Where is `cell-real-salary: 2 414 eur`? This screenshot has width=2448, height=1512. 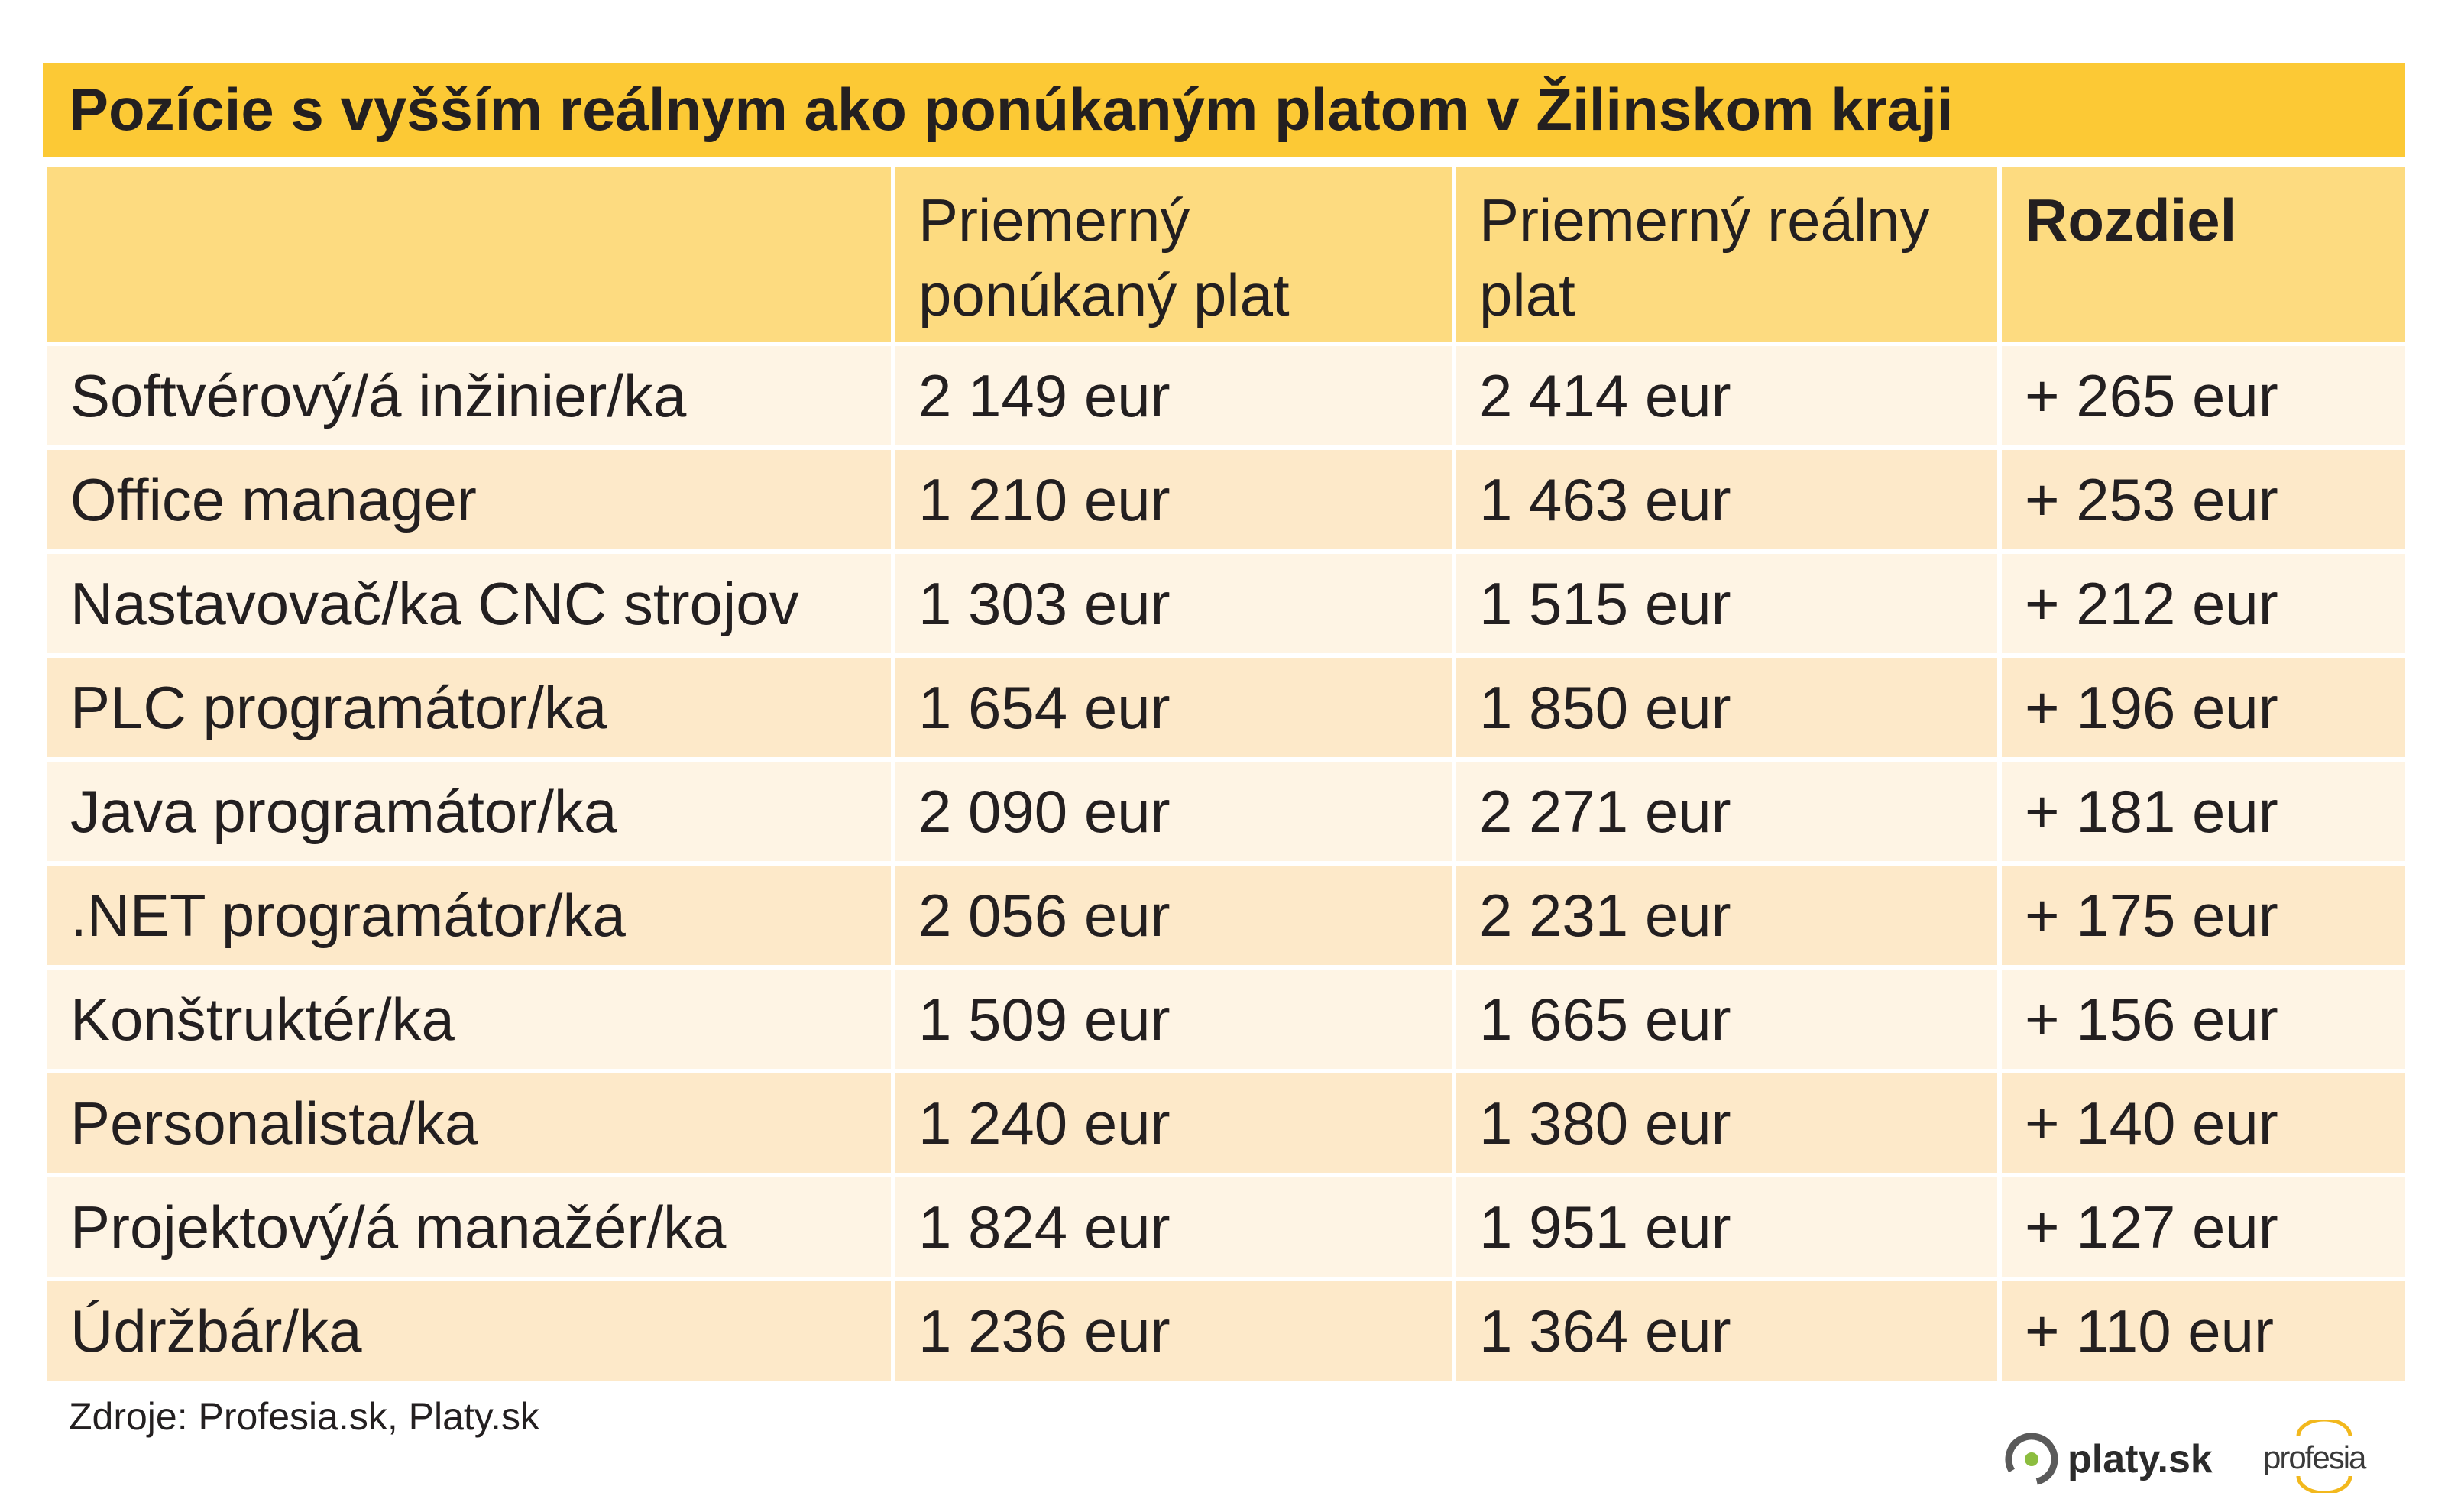
cell-real-salary: 2 414 eur is located at coordinates (1727, 396).